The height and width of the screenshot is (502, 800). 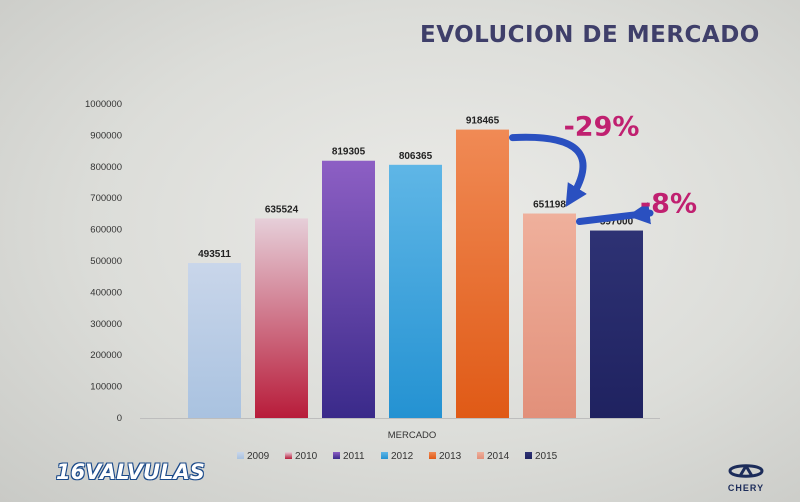 I want to click on legend-label-2014: 2014, so click(x=498, y=456).